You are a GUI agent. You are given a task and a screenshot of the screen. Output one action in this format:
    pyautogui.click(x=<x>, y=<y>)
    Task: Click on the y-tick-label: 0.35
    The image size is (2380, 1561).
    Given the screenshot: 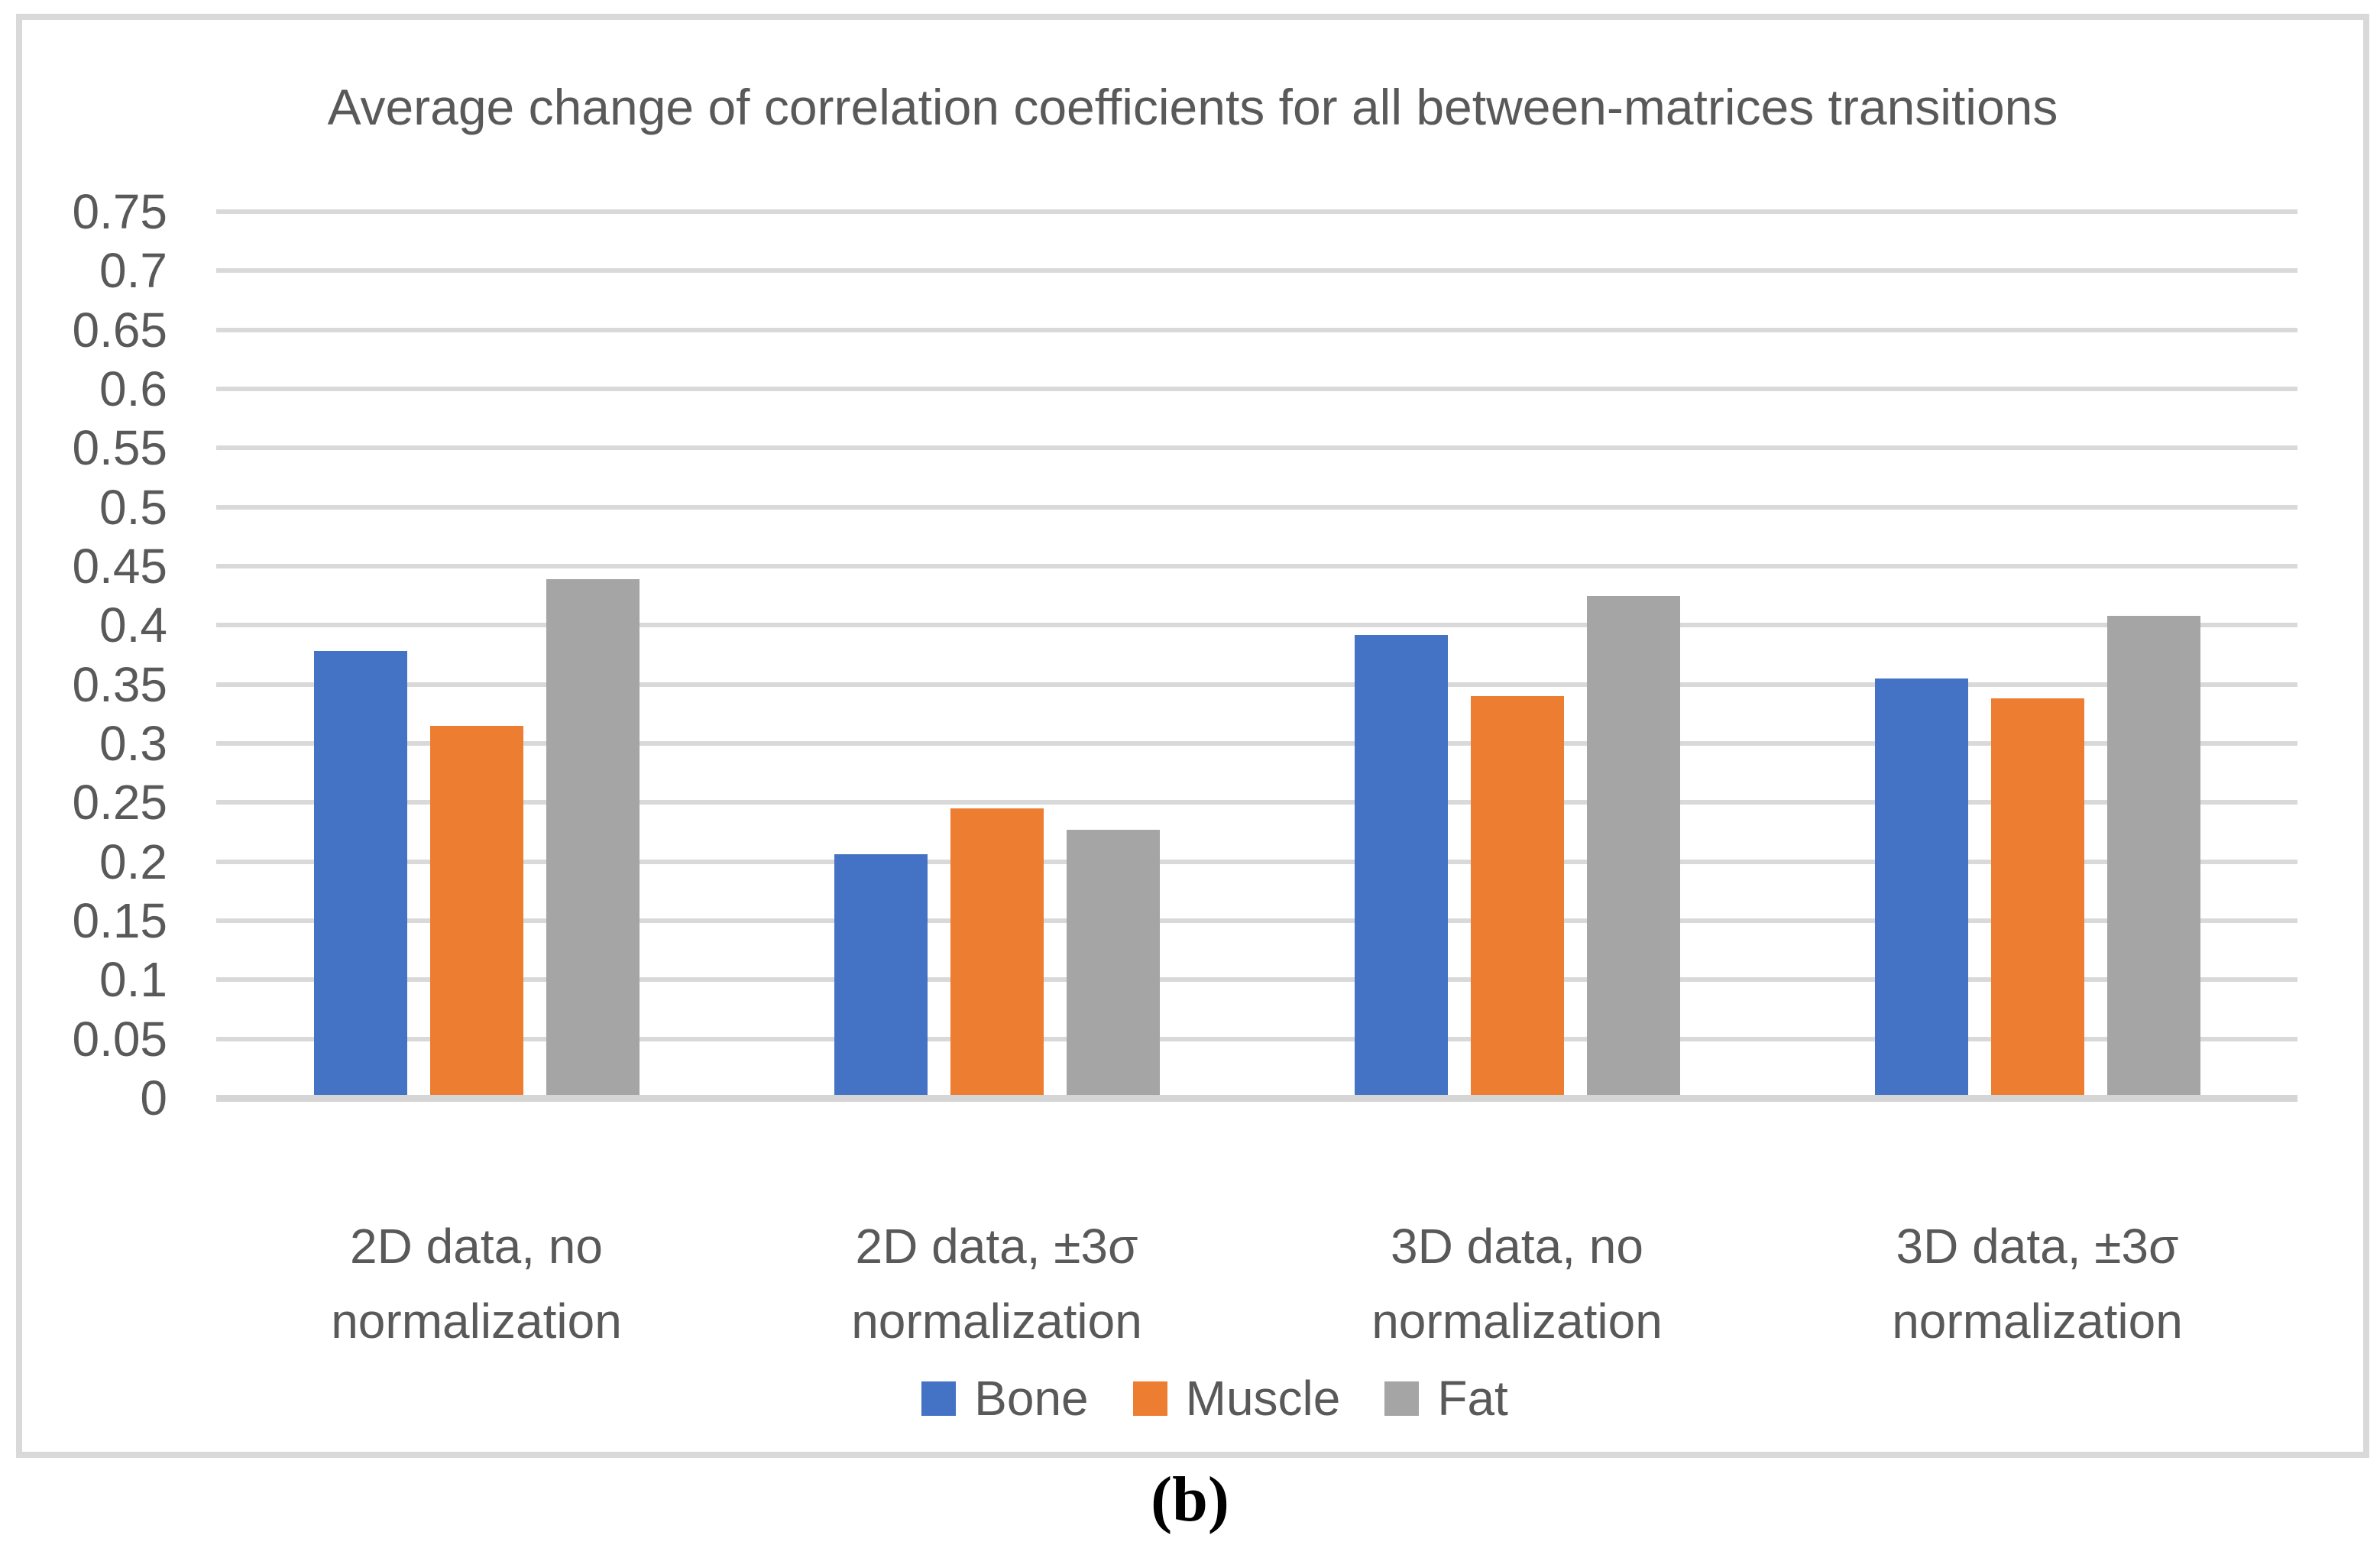 What is the action you would take?
    pyautogui.click(x=119, y=684)
    